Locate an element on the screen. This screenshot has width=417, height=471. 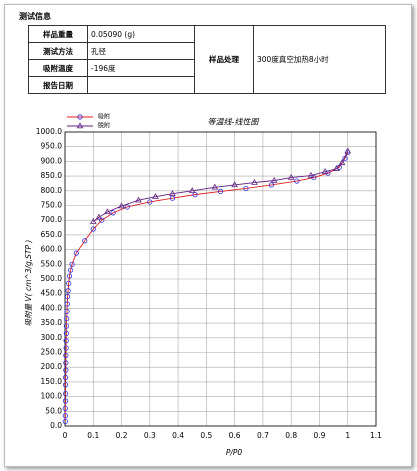
legend-label: 脱附 is located at coordinates (104, 126).